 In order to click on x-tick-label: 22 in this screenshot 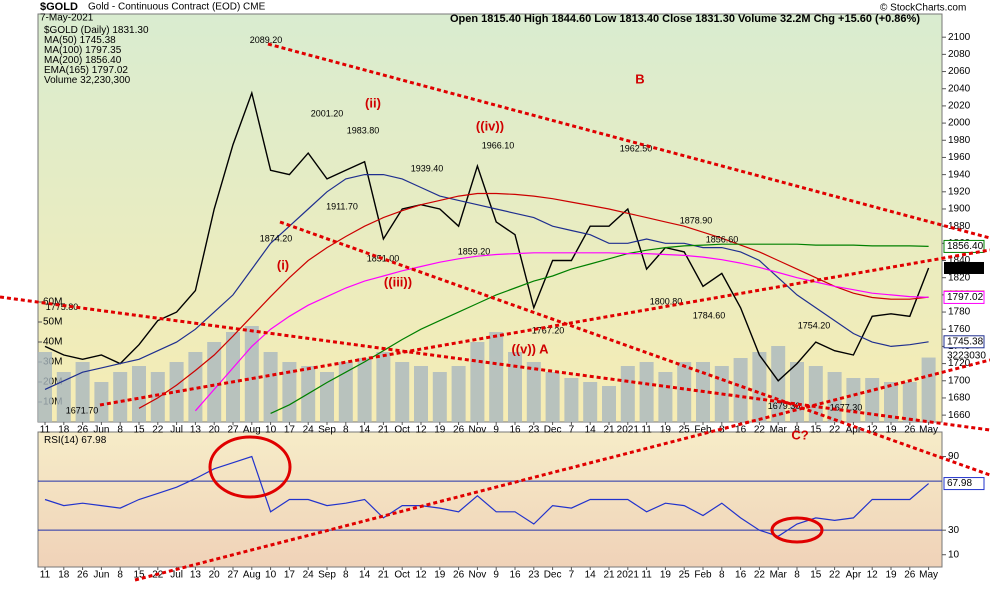, I will do `click(835, 575)`.